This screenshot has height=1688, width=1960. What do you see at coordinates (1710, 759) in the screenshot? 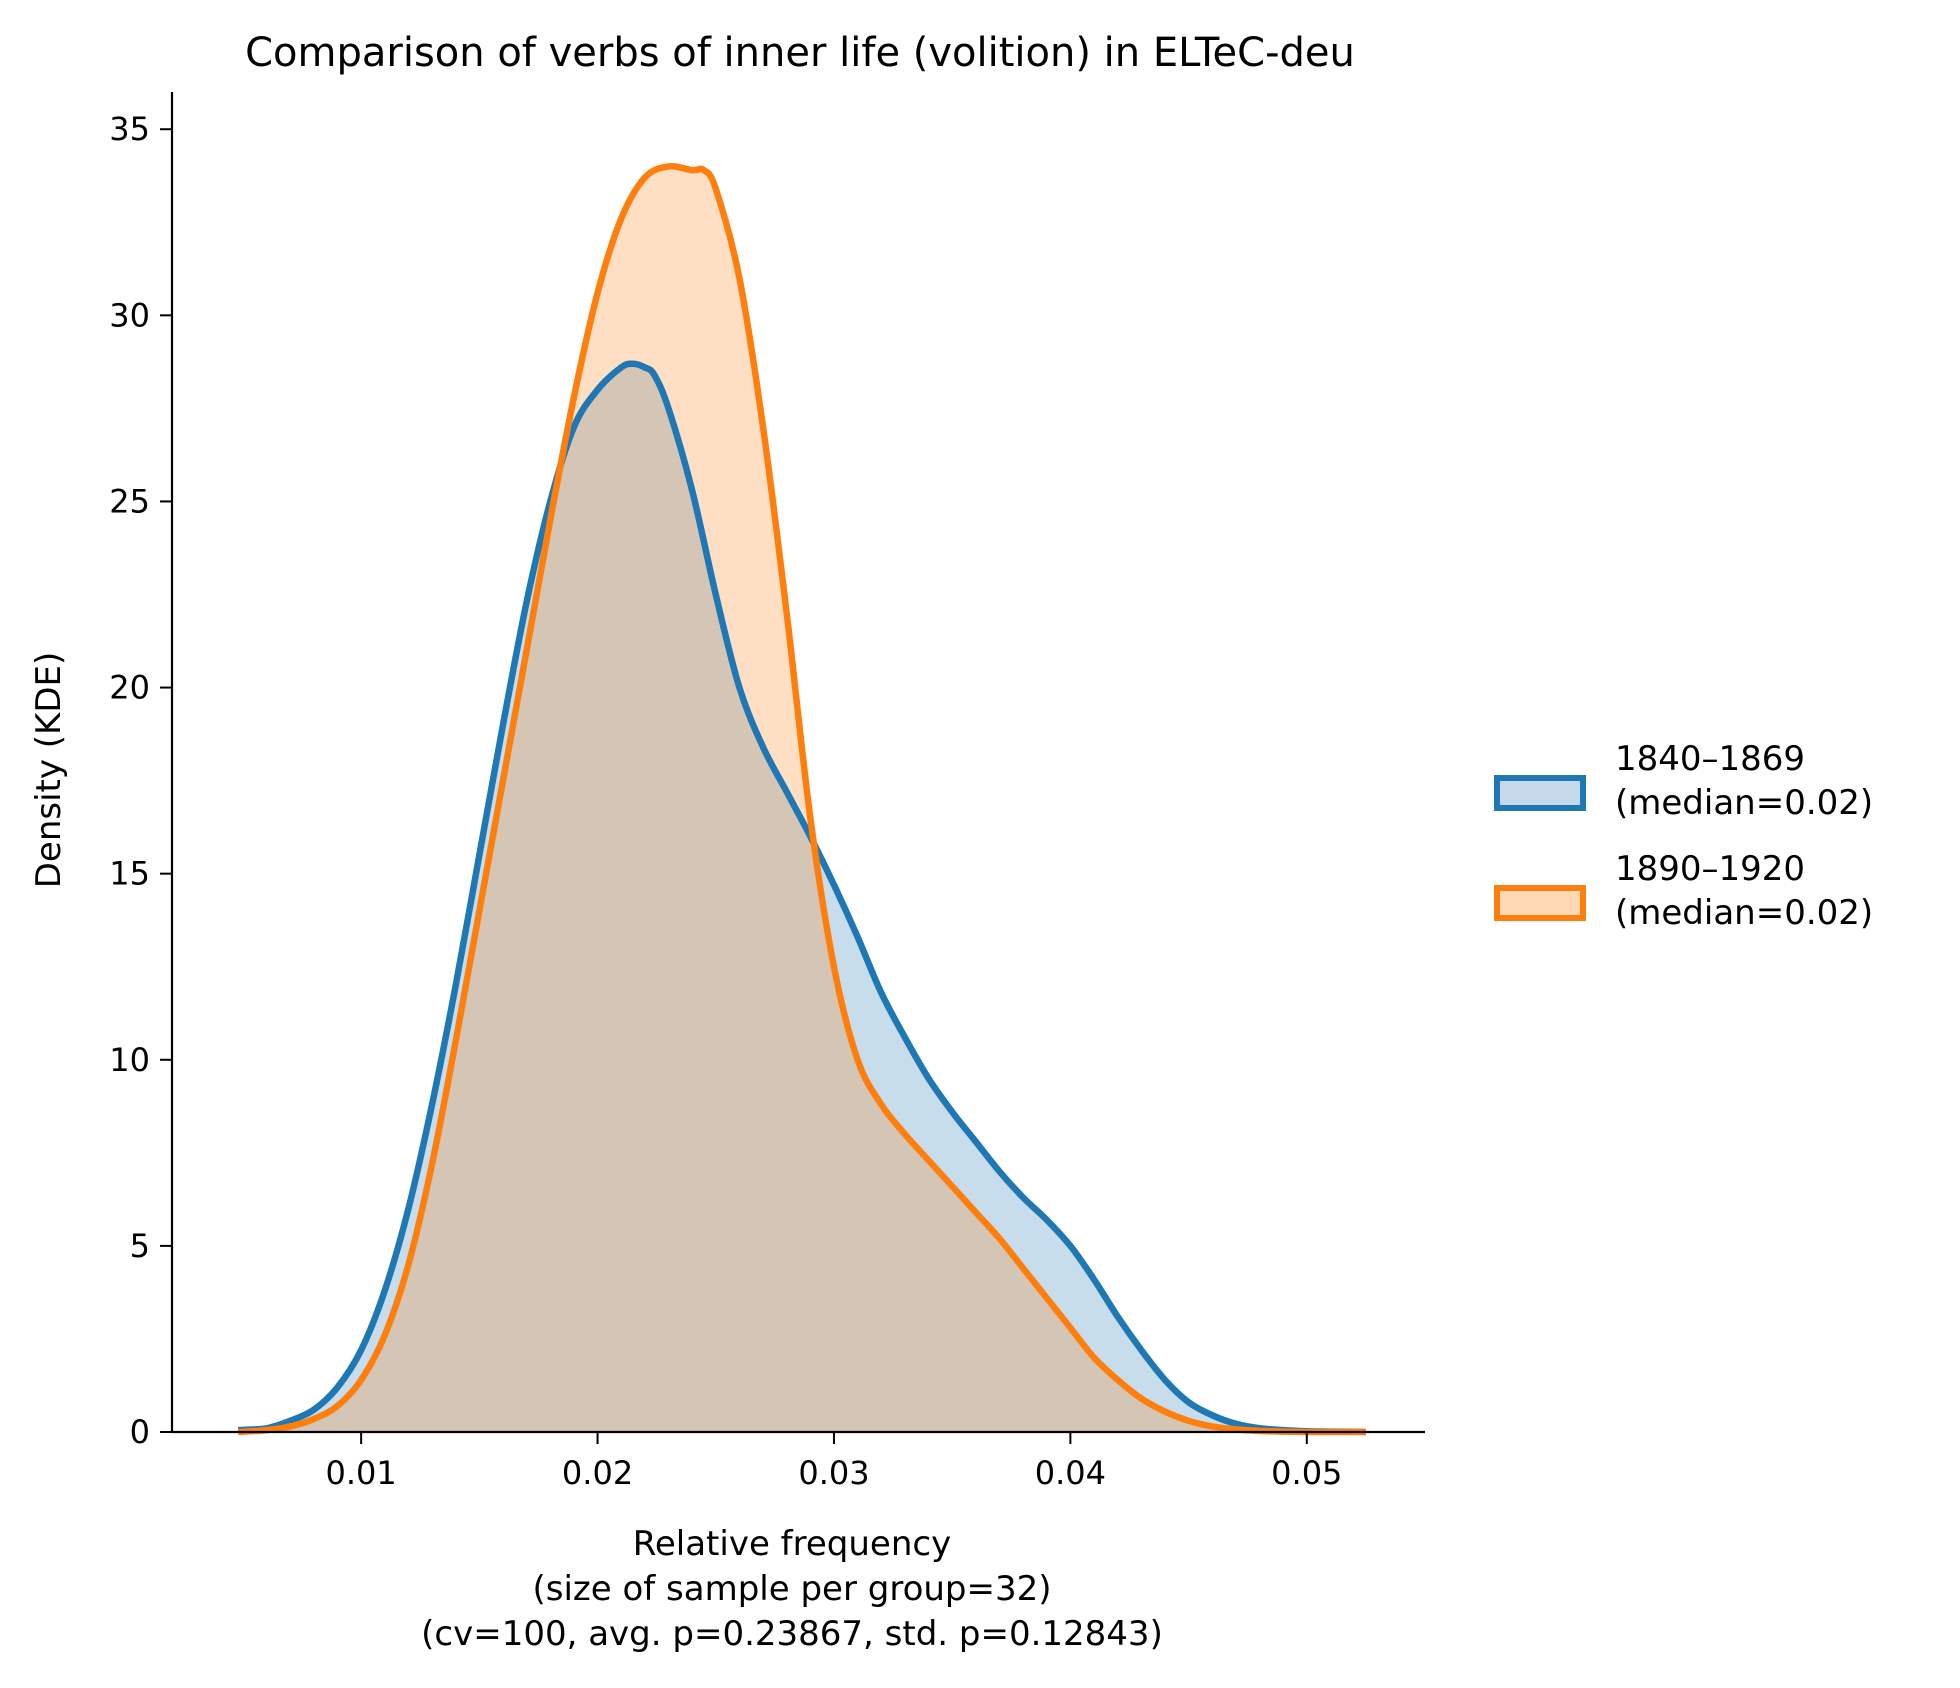
I see `legend-label-1-line1: 1840–1869` at bounding box center [1710, 759].